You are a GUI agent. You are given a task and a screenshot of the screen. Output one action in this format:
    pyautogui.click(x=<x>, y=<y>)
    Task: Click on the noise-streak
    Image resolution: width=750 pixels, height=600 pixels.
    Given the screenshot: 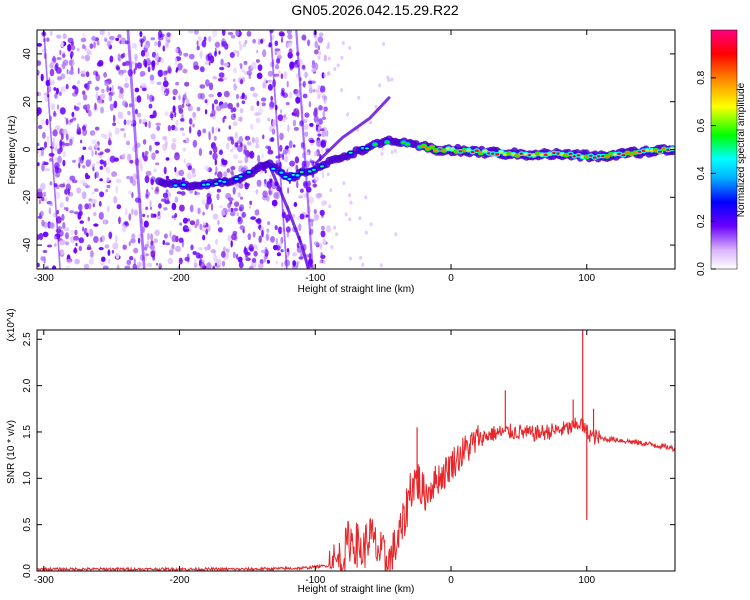 What is the action you would take?
    pyautogui.click(x=136, y=149)
    